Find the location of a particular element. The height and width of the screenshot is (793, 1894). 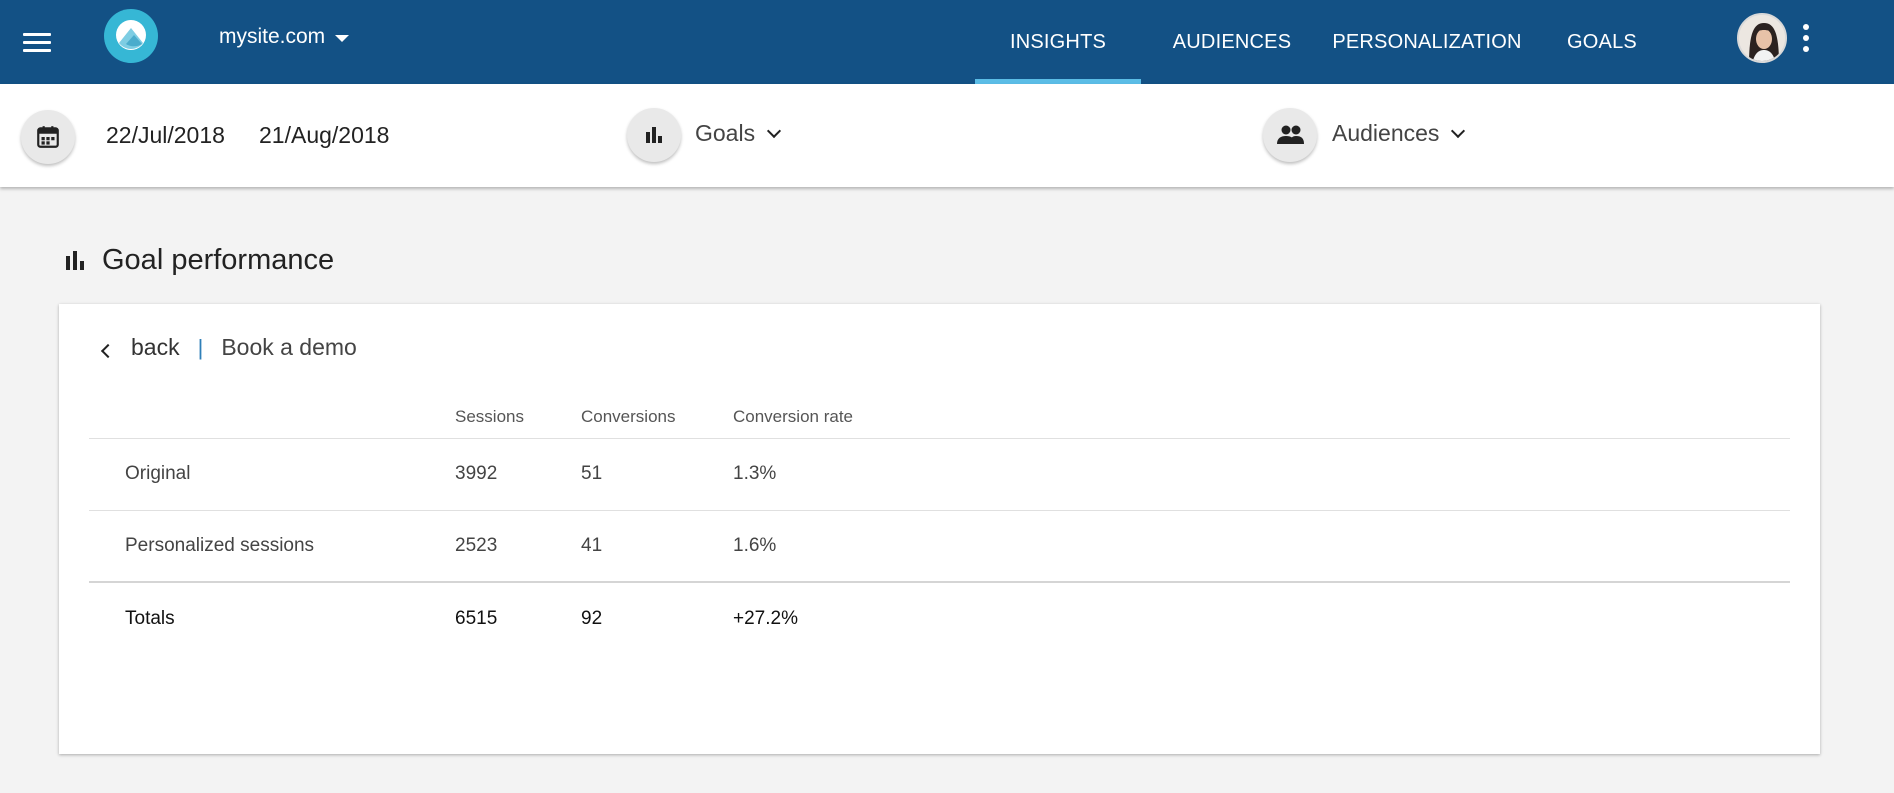

breadcrumb: back | Book a demo is located at coordinates (227, 347).